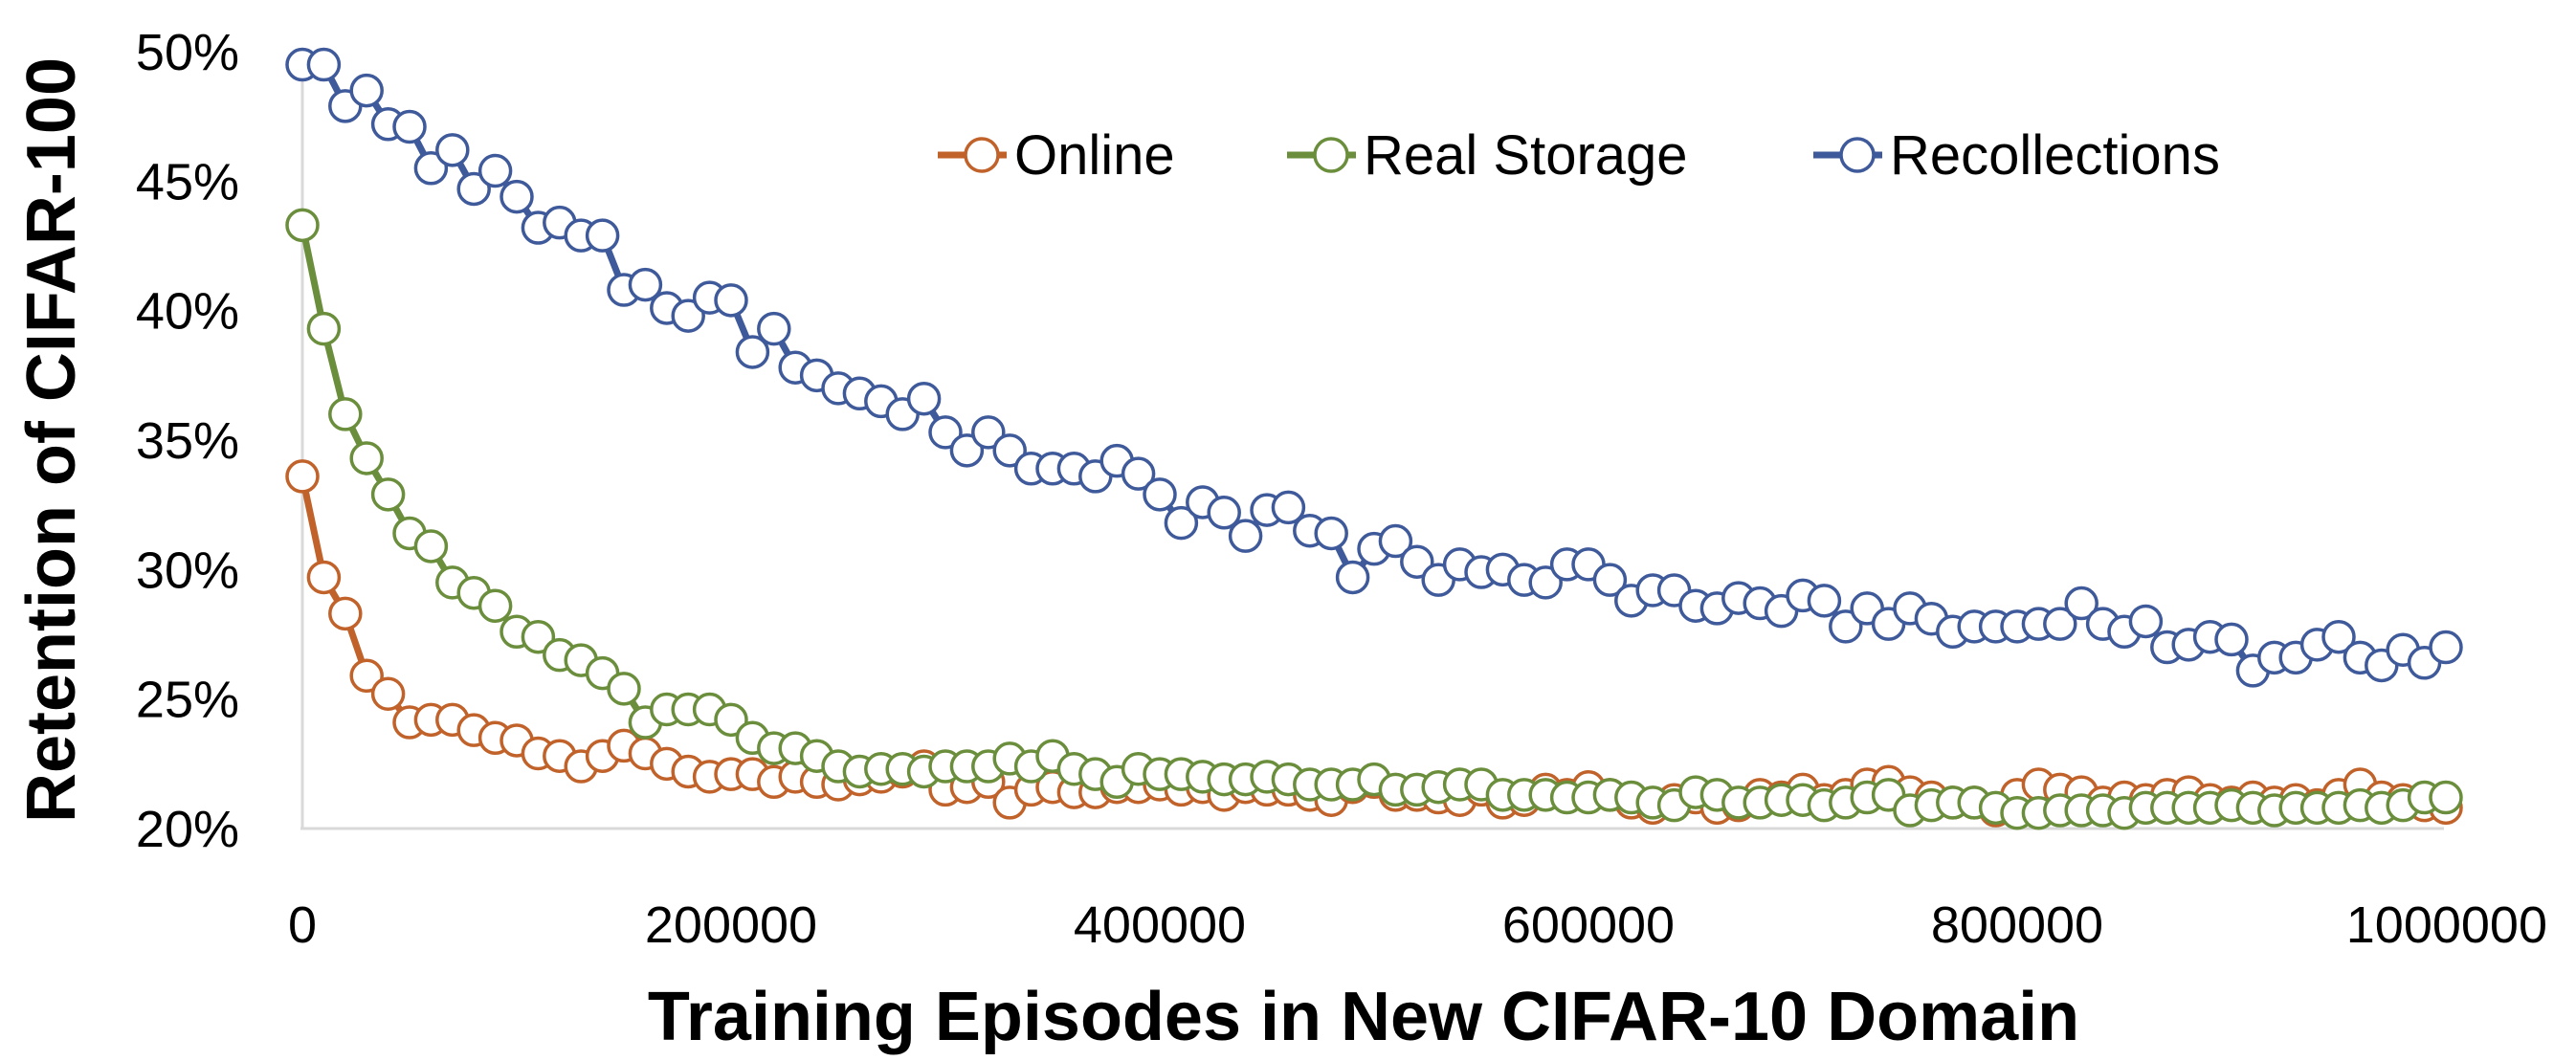 This screenshot has height=1061, width=2576. I want to click on x-tick-label: 200000, so click(731, 925).